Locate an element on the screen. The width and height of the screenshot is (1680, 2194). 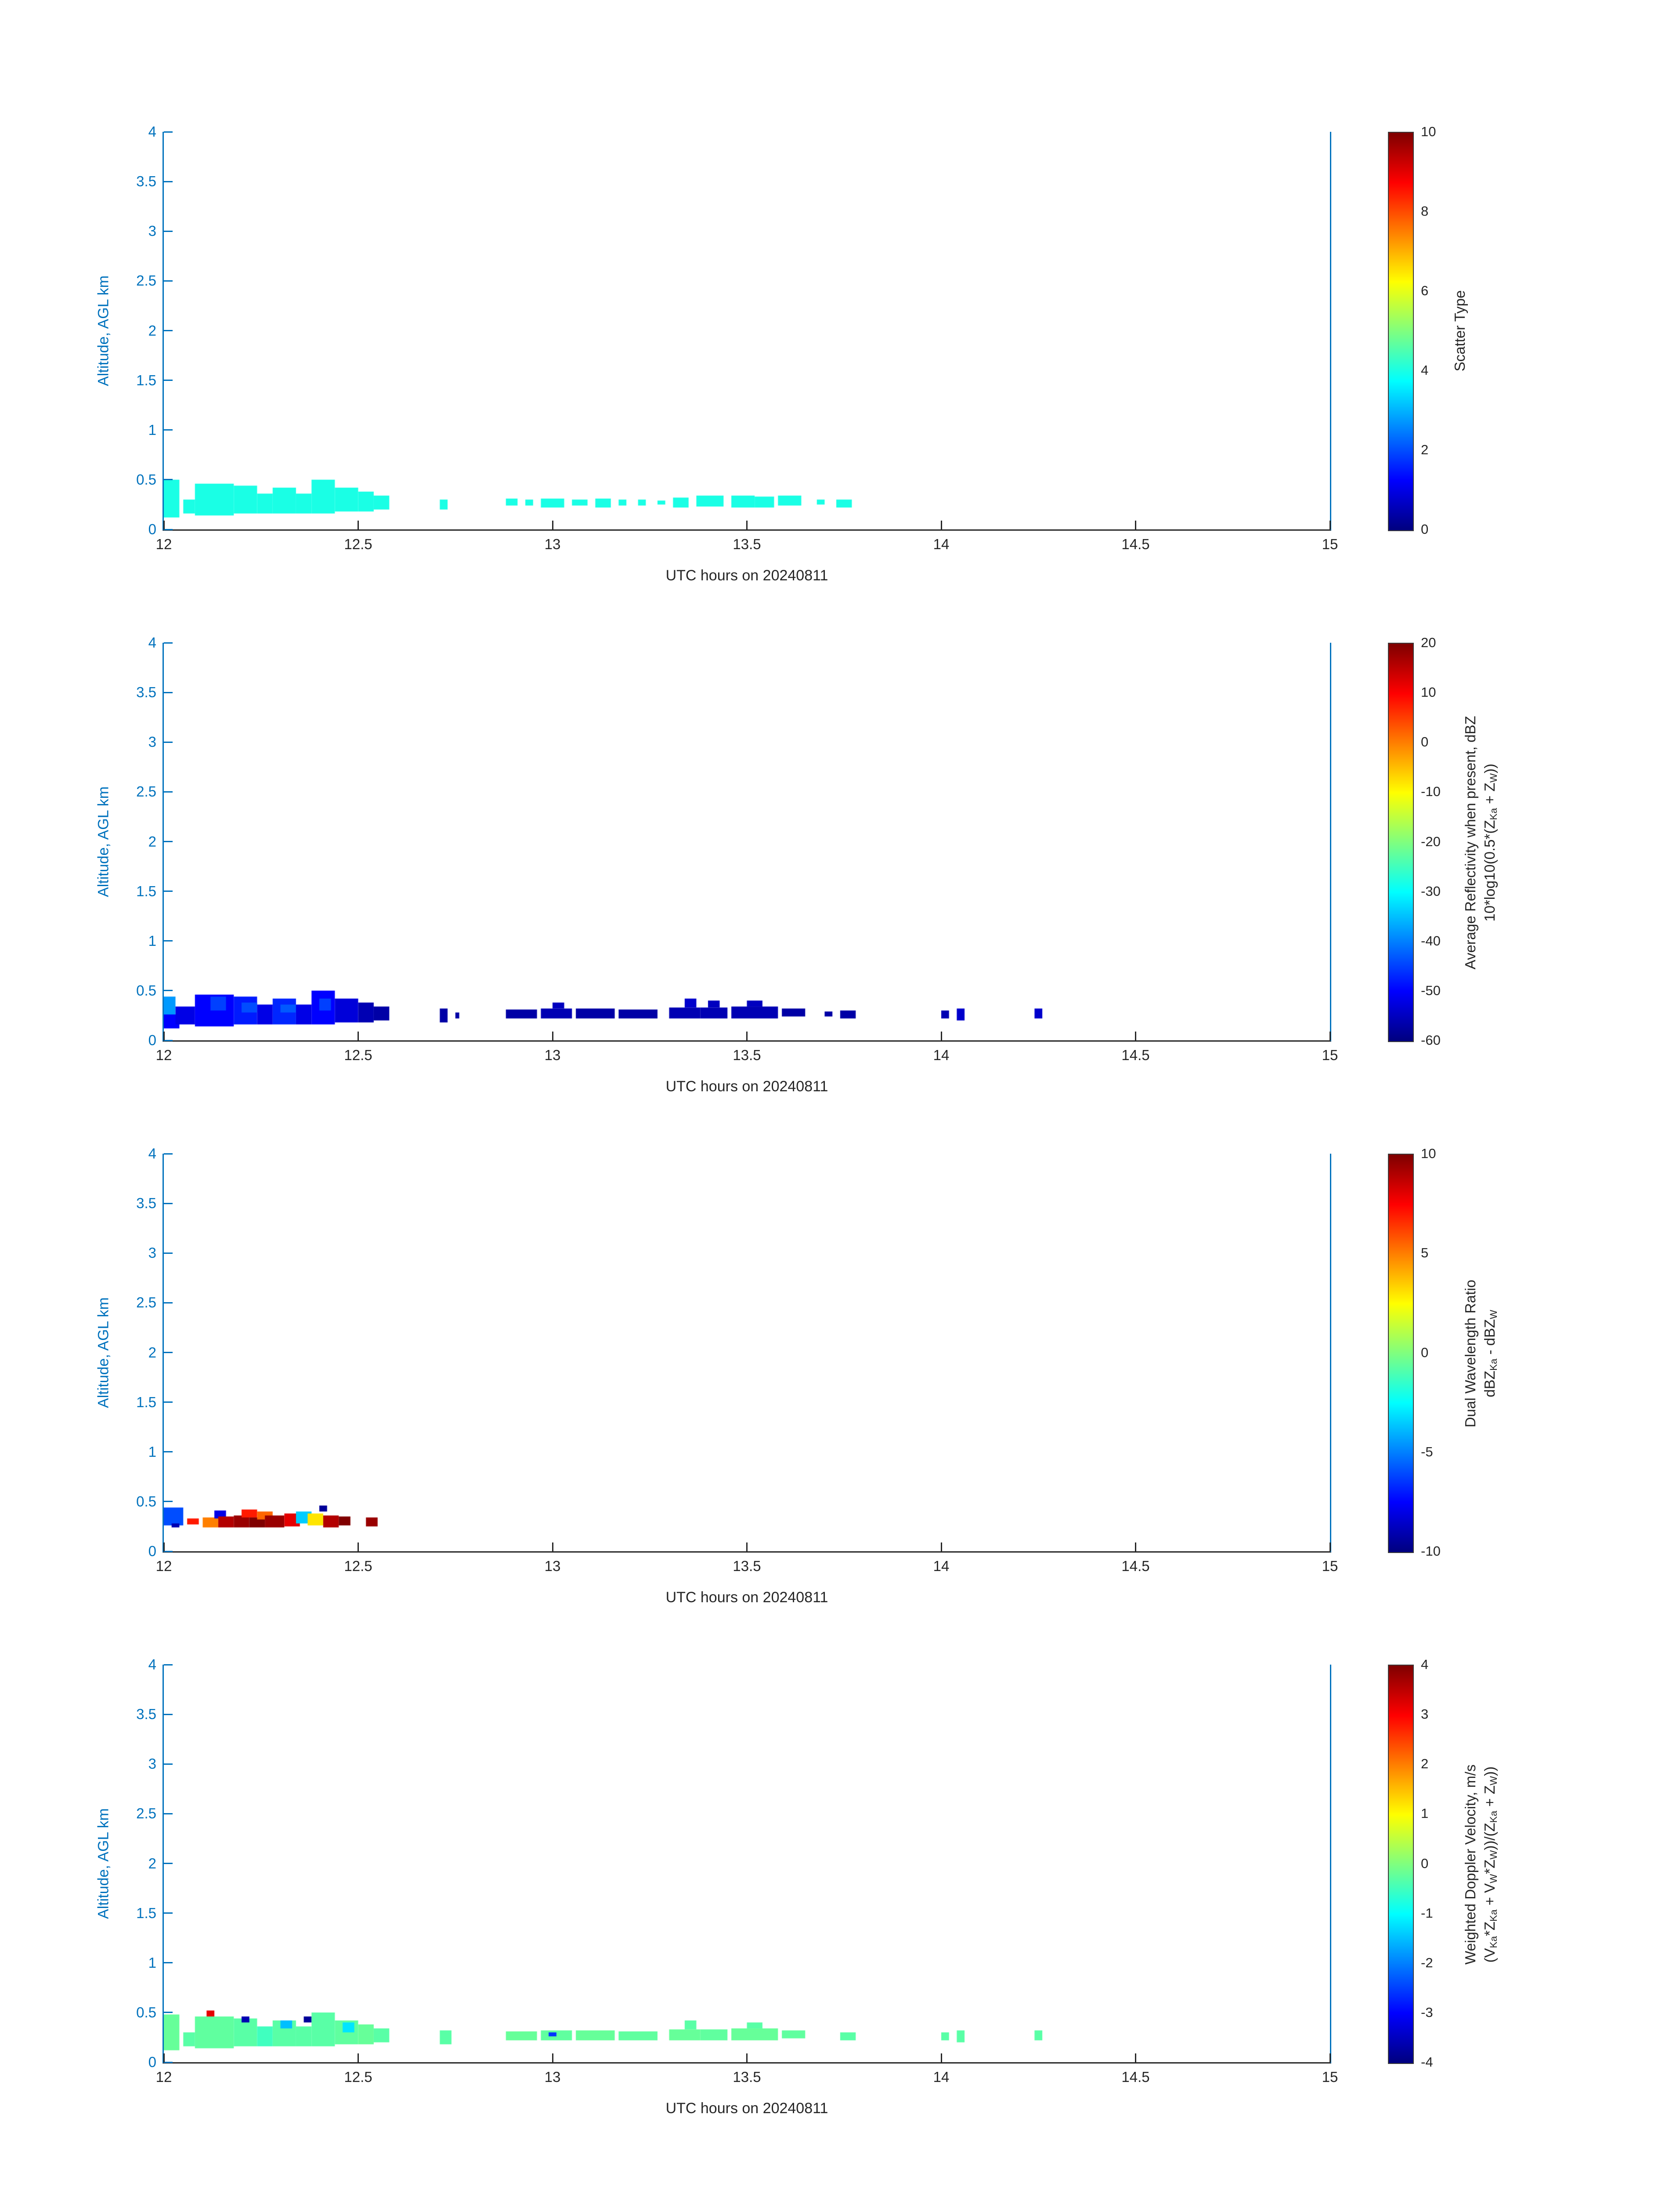
y-tick-label: 0.5 is located at coordinates (146, 2012).